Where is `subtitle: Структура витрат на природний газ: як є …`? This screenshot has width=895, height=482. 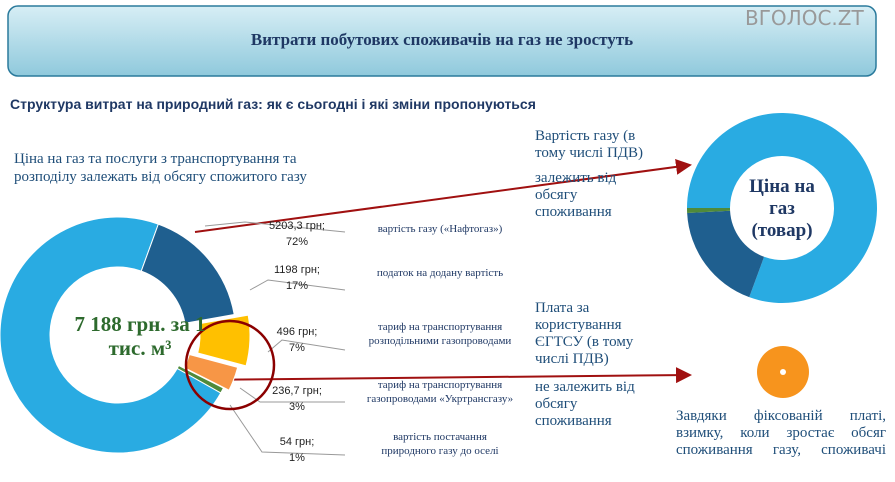
subtitle: Структура витрат на природний газ: як є … is located at coordinates (273, 104).